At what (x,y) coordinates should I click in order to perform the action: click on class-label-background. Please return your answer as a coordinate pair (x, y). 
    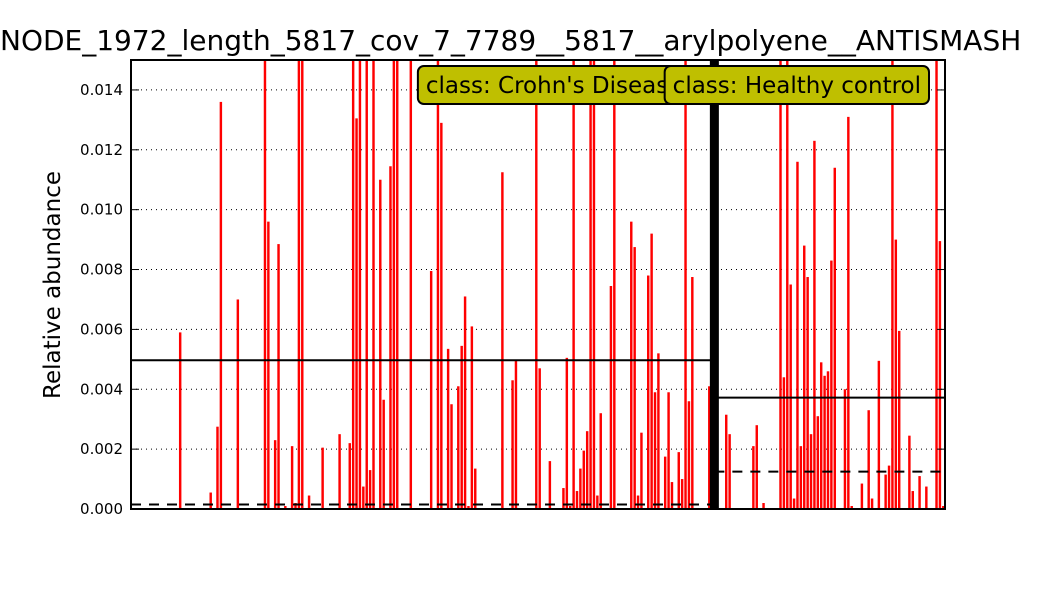
    Looking at the image, I should click on (796, 85).